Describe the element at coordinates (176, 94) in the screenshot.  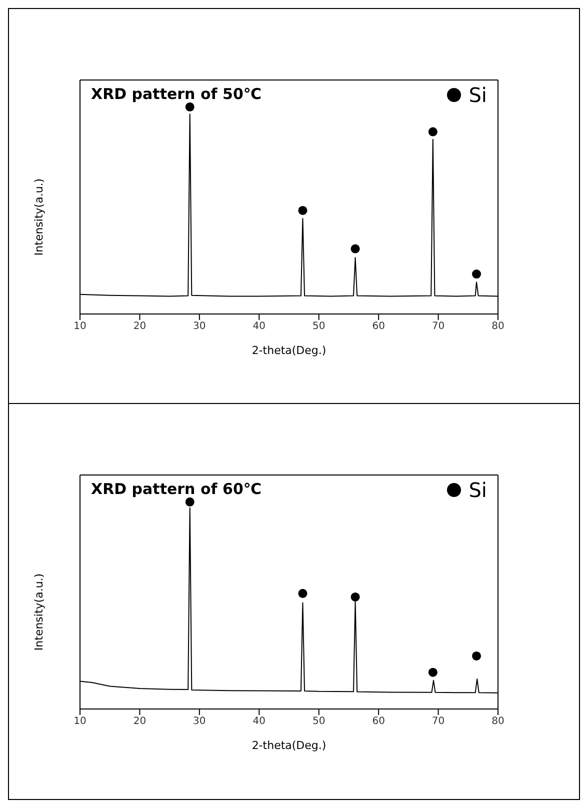
I see `chart-title: XRD pattern of 50℃` at that location.